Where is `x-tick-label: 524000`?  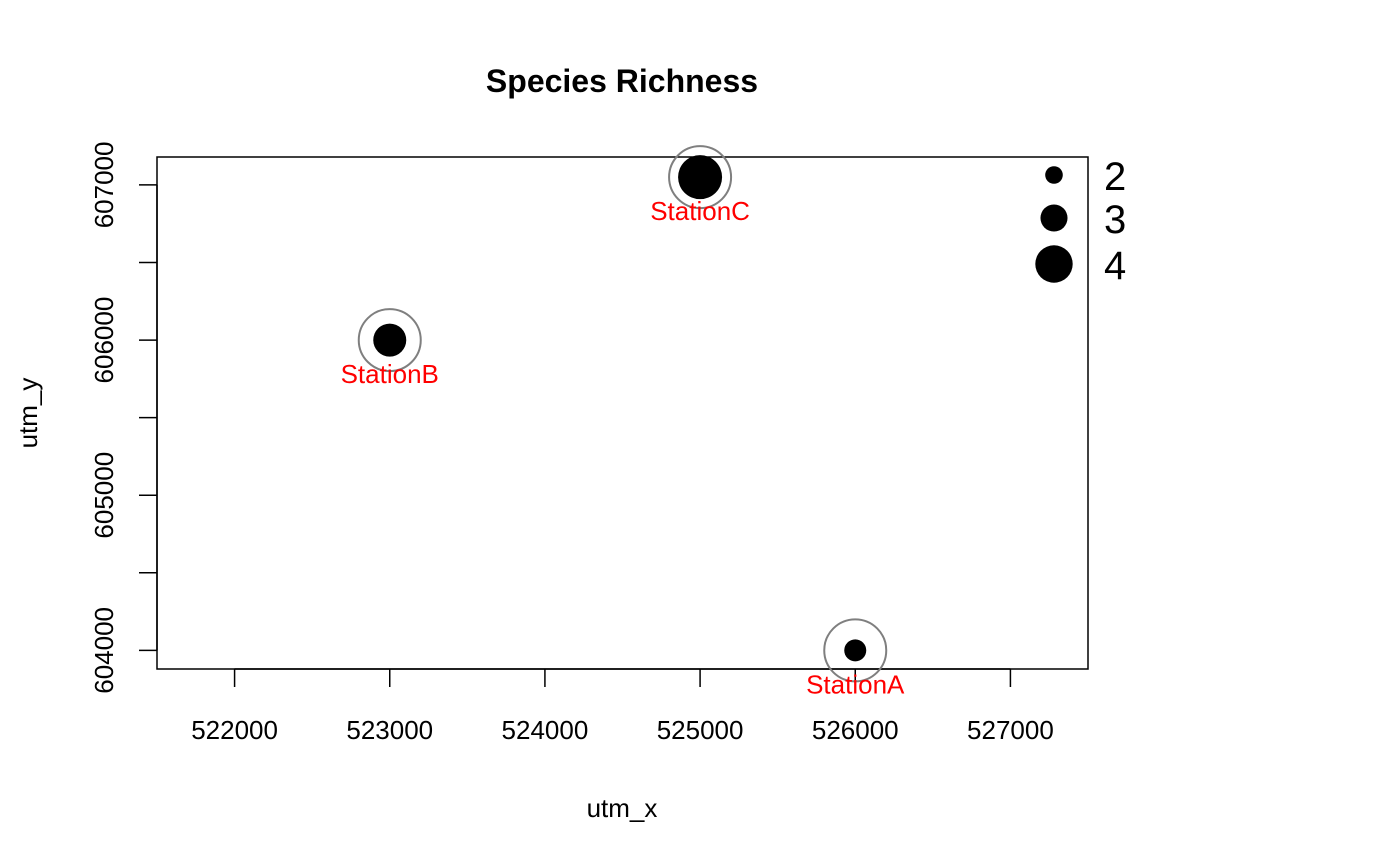 x-tick-label: 524000 is located at coordinates (545, 730).